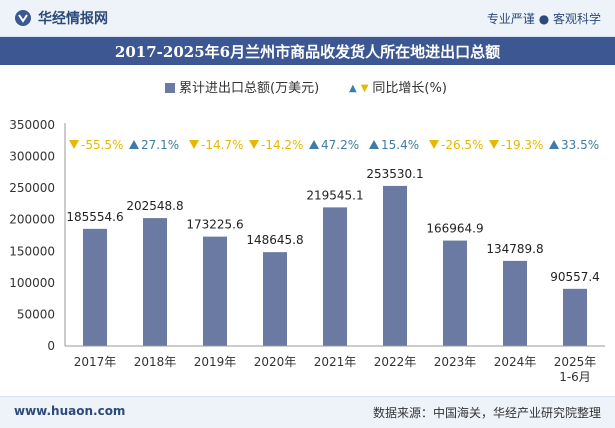  What do you see at coordinates (95, 362) in the screenshot?
I see `x-tick-label: 2017年` at bounding box center [95, 362].